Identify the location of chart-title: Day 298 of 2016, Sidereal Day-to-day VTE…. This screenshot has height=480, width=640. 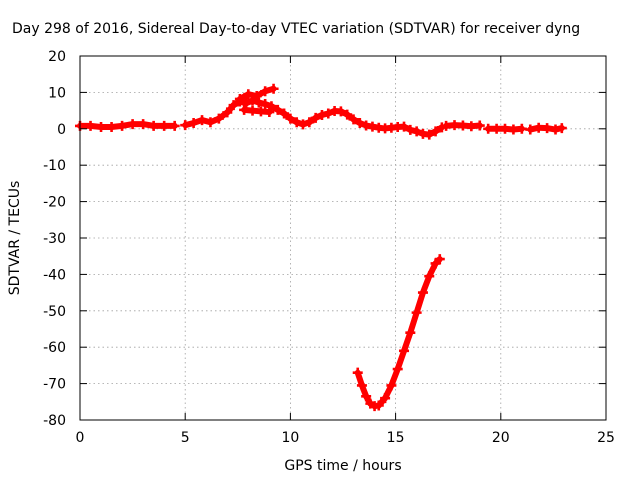
(296, 29).